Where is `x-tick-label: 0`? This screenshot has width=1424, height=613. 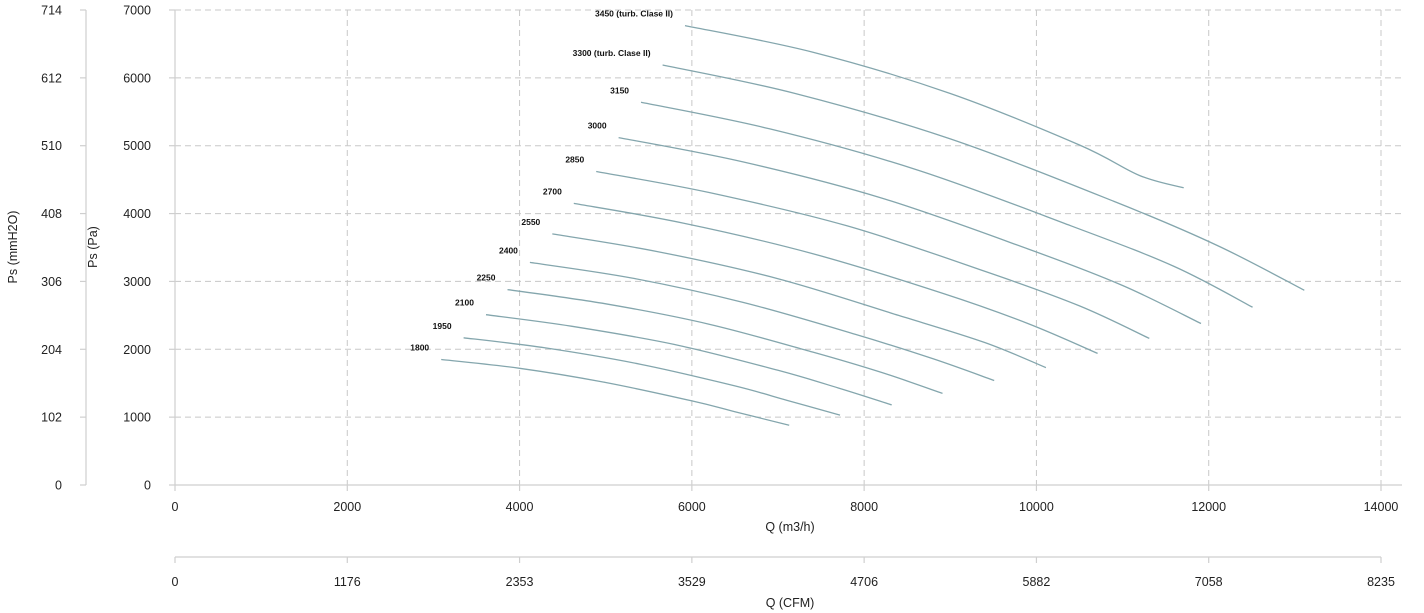 x-tick-label: 0 is located at coordinates (175, 507).